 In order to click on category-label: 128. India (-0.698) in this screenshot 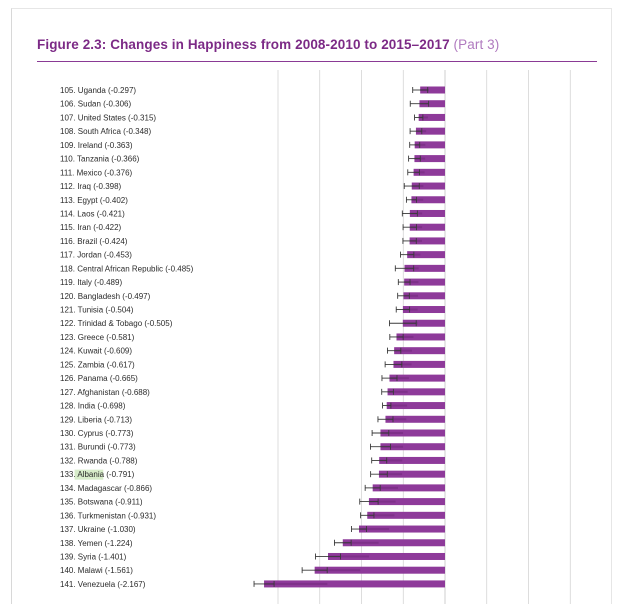, I will do `click(93, 406)`.